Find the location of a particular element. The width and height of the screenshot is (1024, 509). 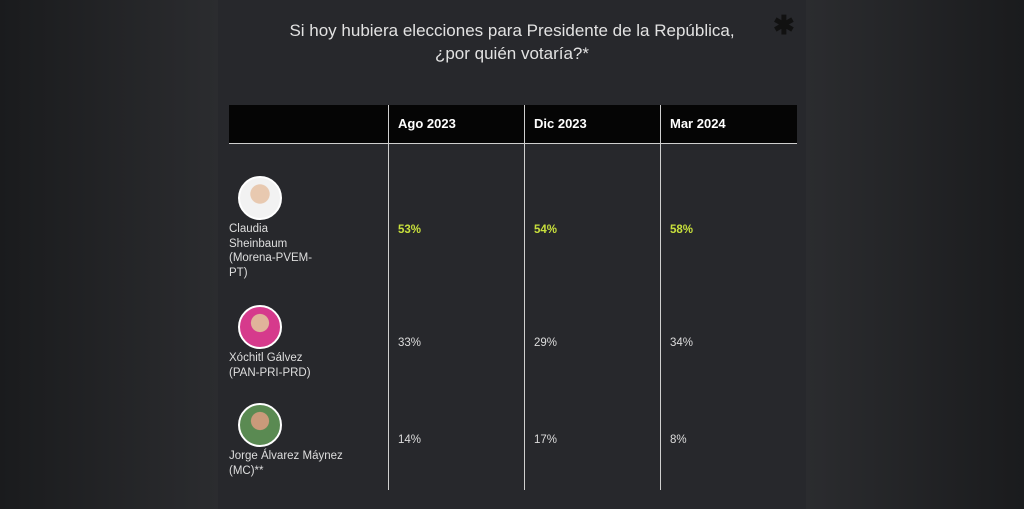

percentage: 14% is located at coordinates (410, 440).